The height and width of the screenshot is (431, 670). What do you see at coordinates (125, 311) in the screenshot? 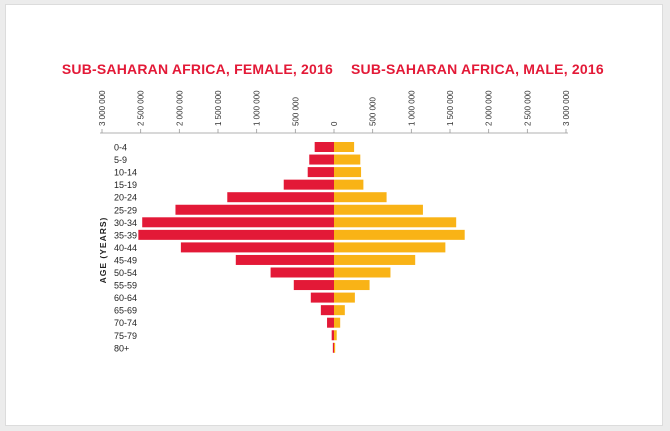
I see `age-category-label: 65-69` at bounding box center [125, 311].